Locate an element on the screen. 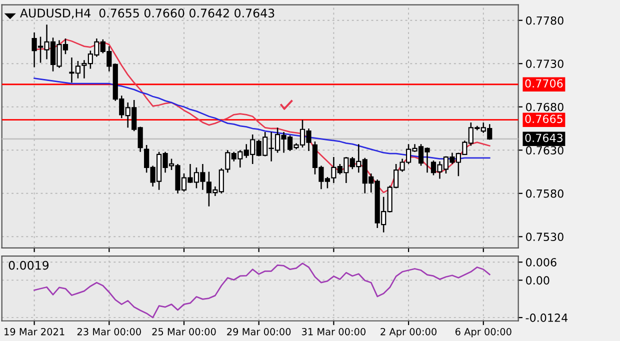  x-tick-label: 6 Apr 00:00 is located at coordinates (483, 333).